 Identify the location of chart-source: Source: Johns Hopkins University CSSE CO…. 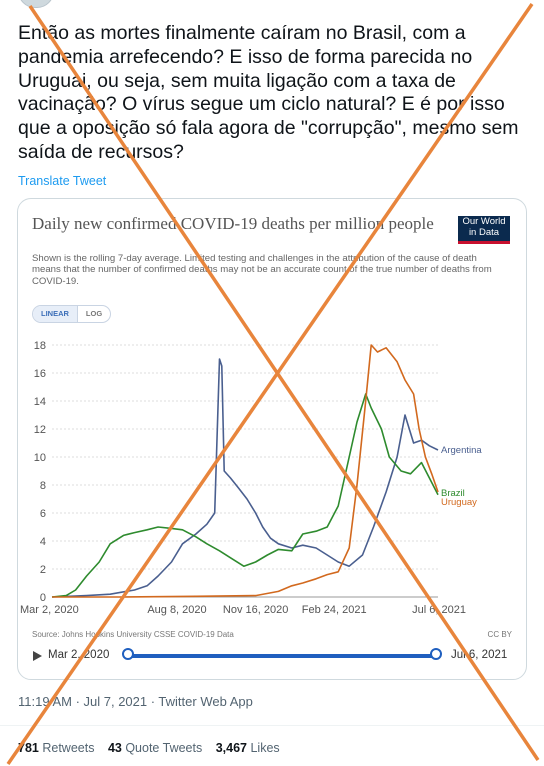
(133, 634).